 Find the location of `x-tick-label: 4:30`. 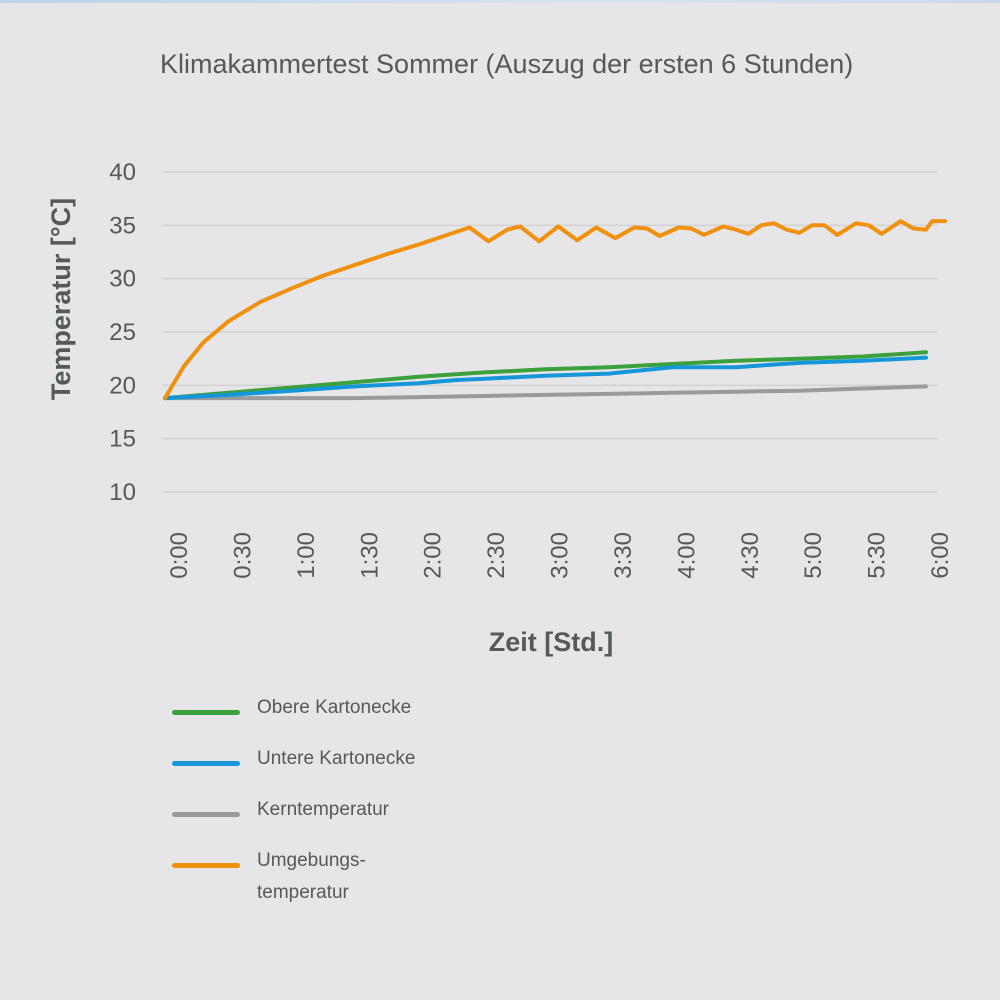

x-tick-label: 4:30 is located at coordinates (750, 555).